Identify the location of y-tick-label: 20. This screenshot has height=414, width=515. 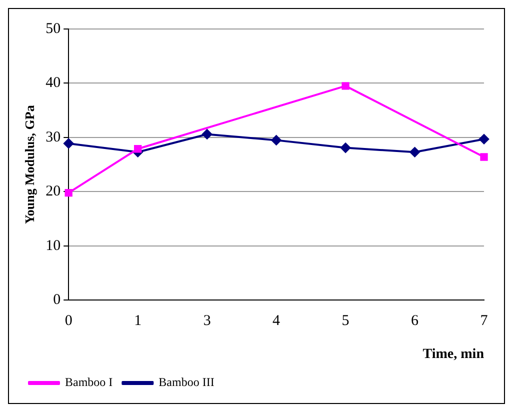
(53, 192).